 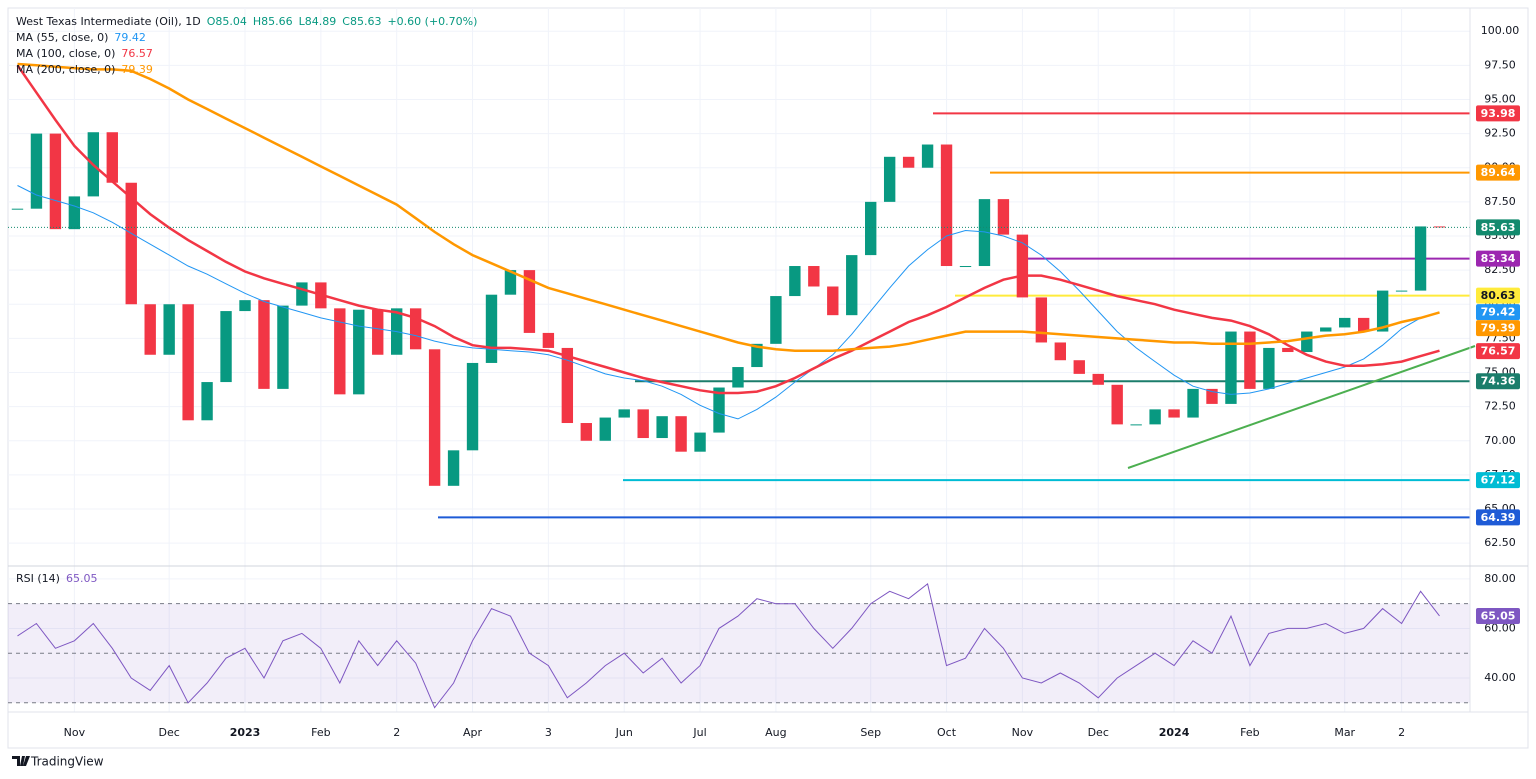 What do you see at coordinates (1500, 201) in the screenshot?
I see `y-tick-label: 87.50` at bounding box center [1500, 201].